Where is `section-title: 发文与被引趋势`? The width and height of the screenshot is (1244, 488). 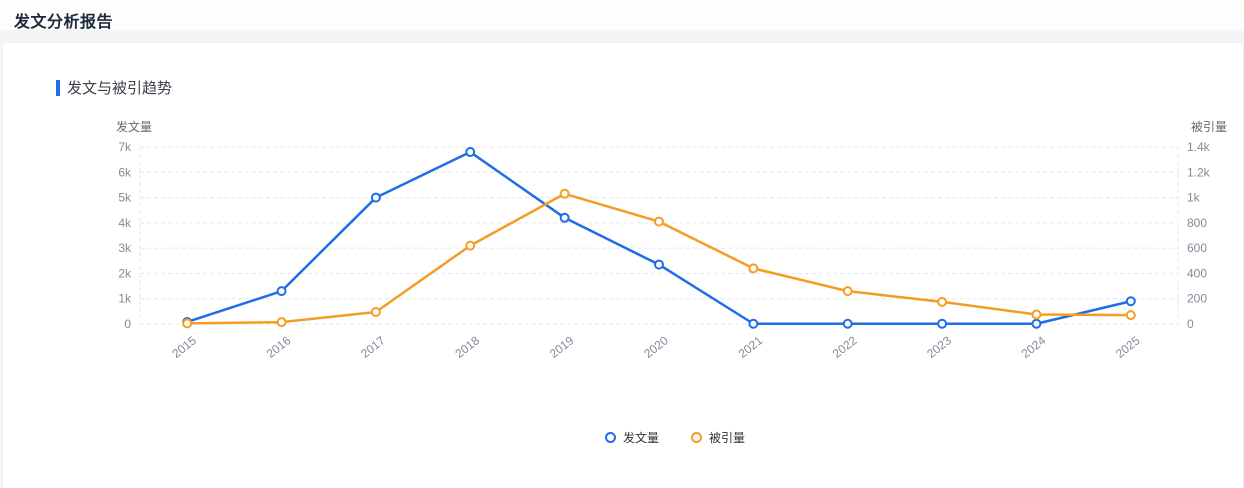
section-title: 发文与被引趋势 is located at coordinates (120, 88).